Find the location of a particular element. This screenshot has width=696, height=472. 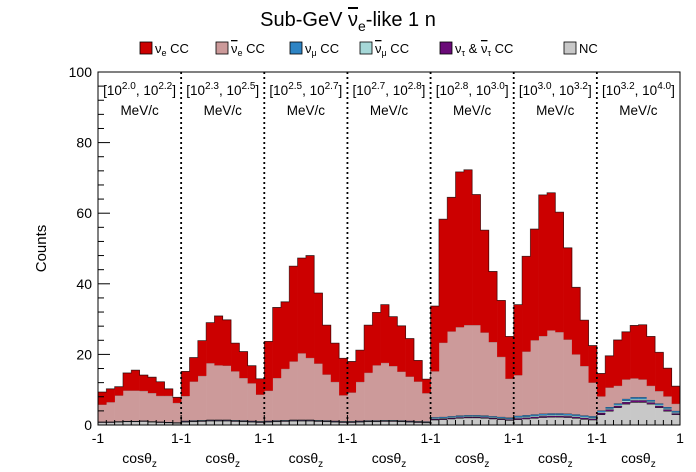

legend-item: ντ & ντ CC is located at coordinates (476, 49).